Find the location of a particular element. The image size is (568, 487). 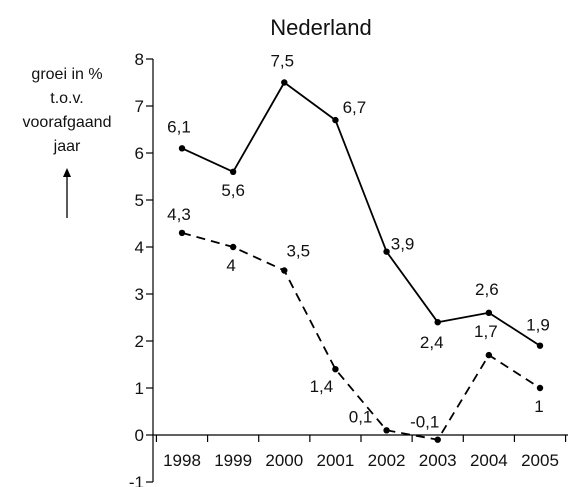

x-tick-label: 1999 is located at coordinates (233, 460).